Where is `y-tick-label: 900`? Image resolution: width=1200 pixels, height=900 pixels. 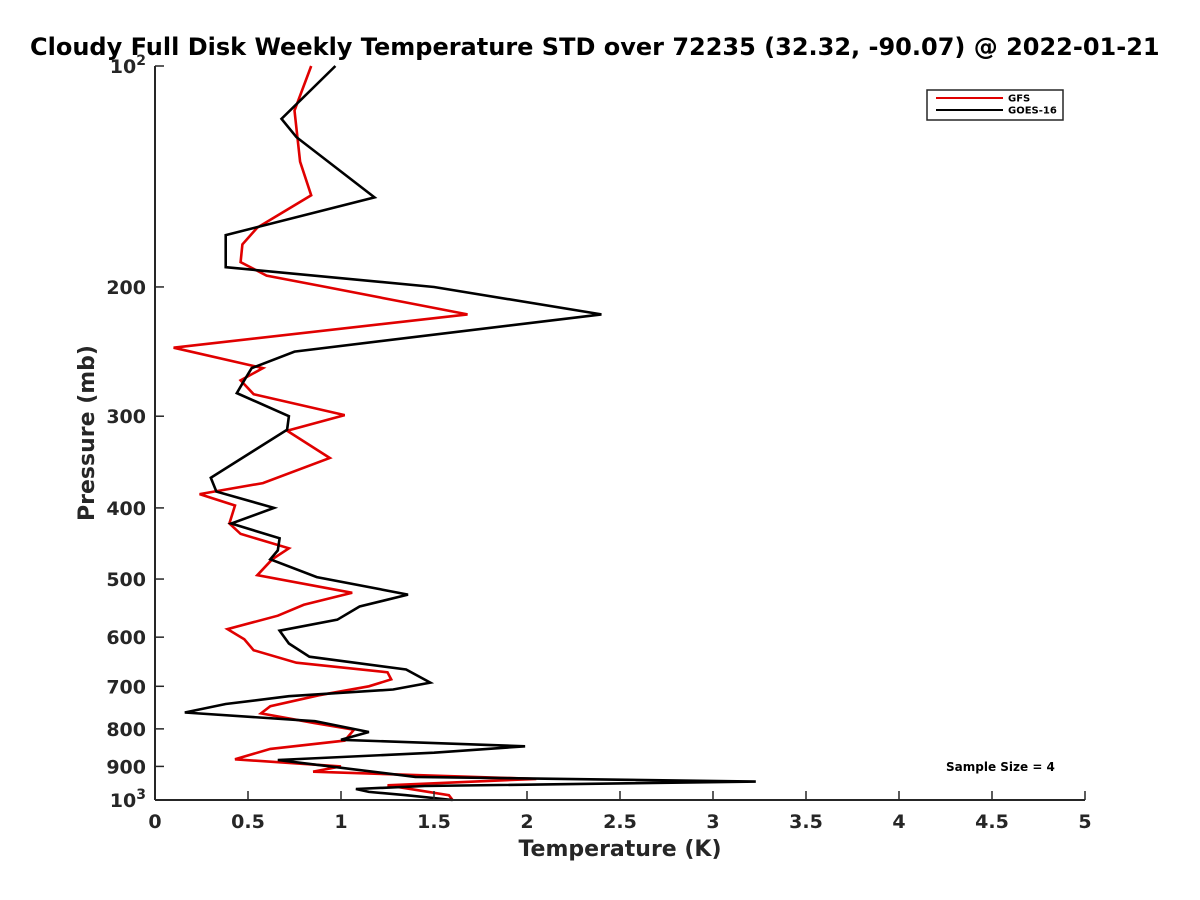
y-tick-label: 900 is located at coordinates (126, 767).